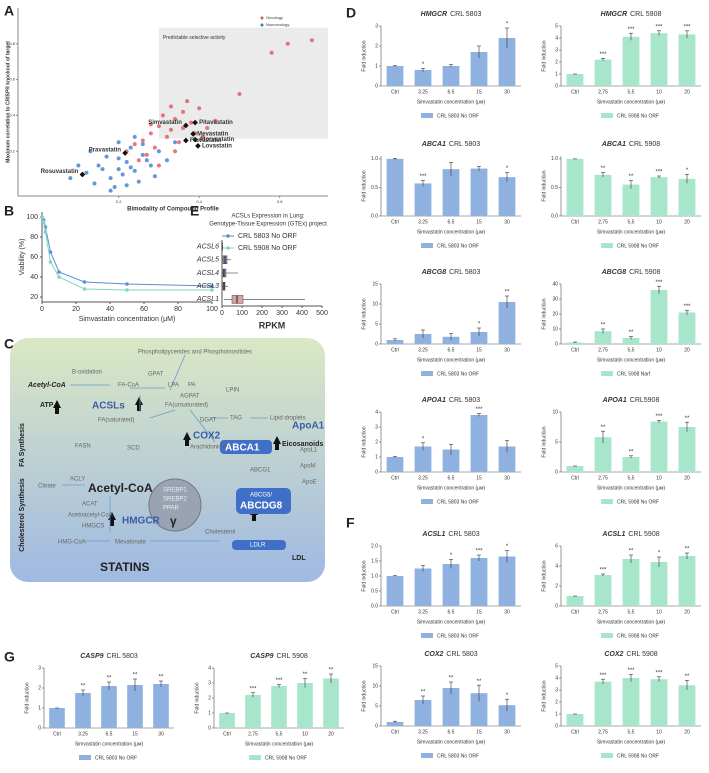  What do you see at coordinates (507, 222) in the screenshot?
I see `x-tick-label: 30` at bounding box center [507, 222].